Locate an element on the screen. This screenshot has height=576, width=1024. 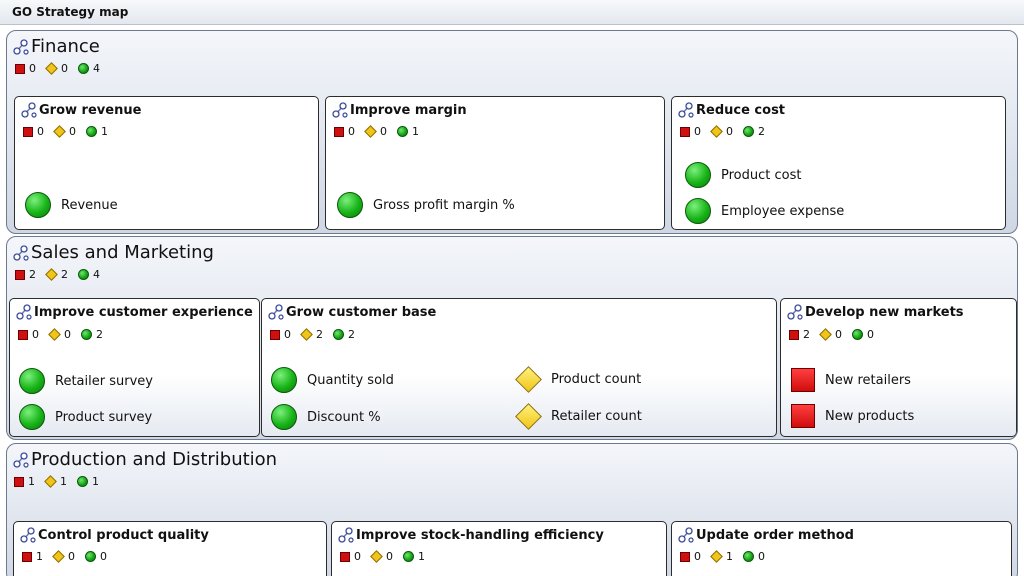
perspective-status-counts: 1 1 1 is located at coordinates (61, 481).